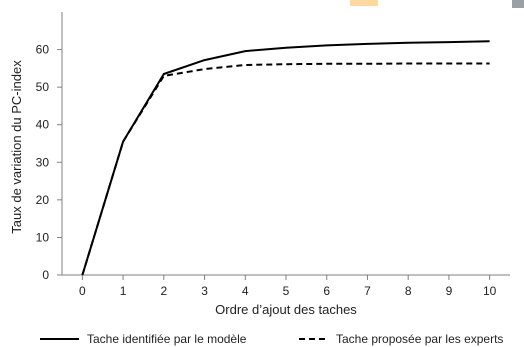 The image size is (524, 347). What do you see at coordinates (43, 162) in the screenshot?
I see `y-tick-label: 30` at bounding box center [43, 162].